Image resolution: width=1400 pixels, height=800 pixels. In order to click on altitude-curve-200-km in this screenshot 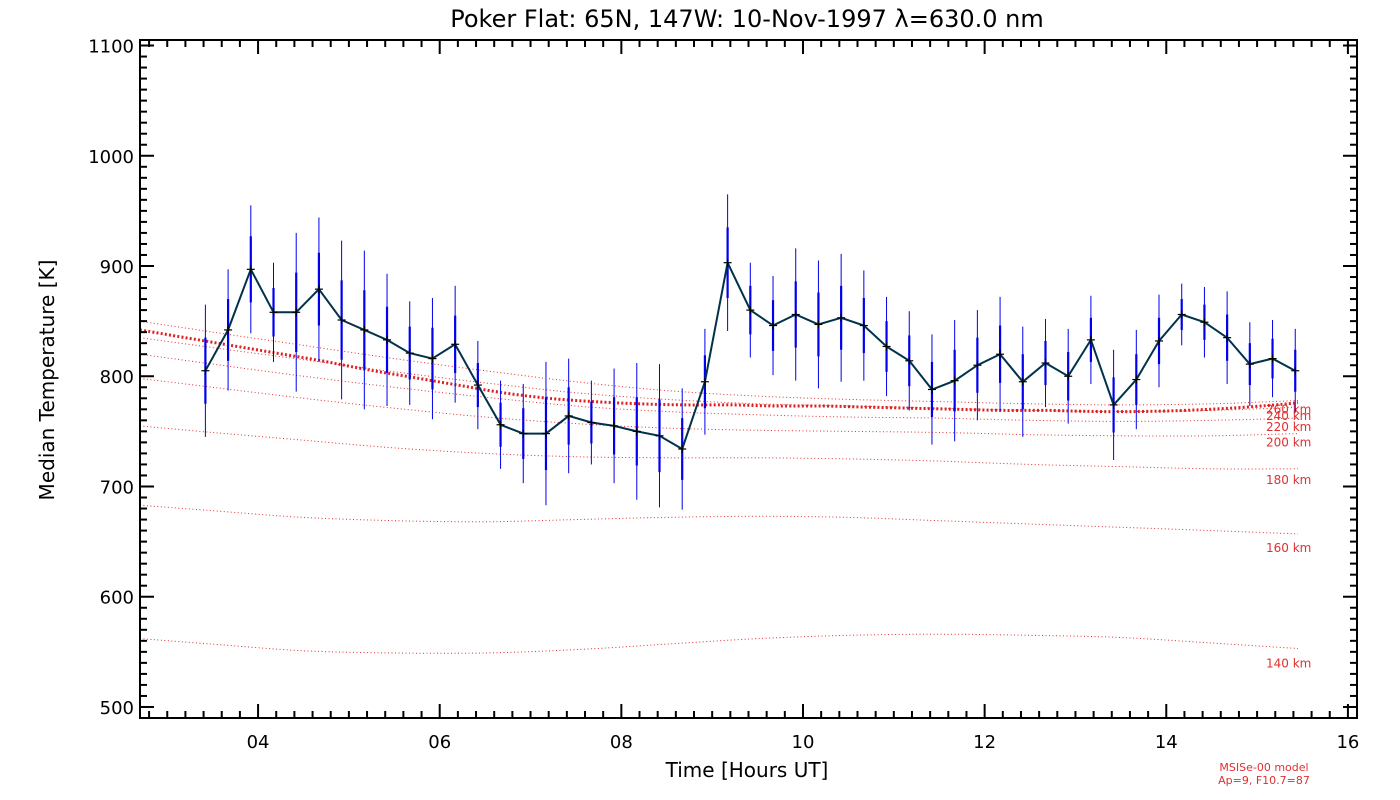, I will do `click(719, 407)`.